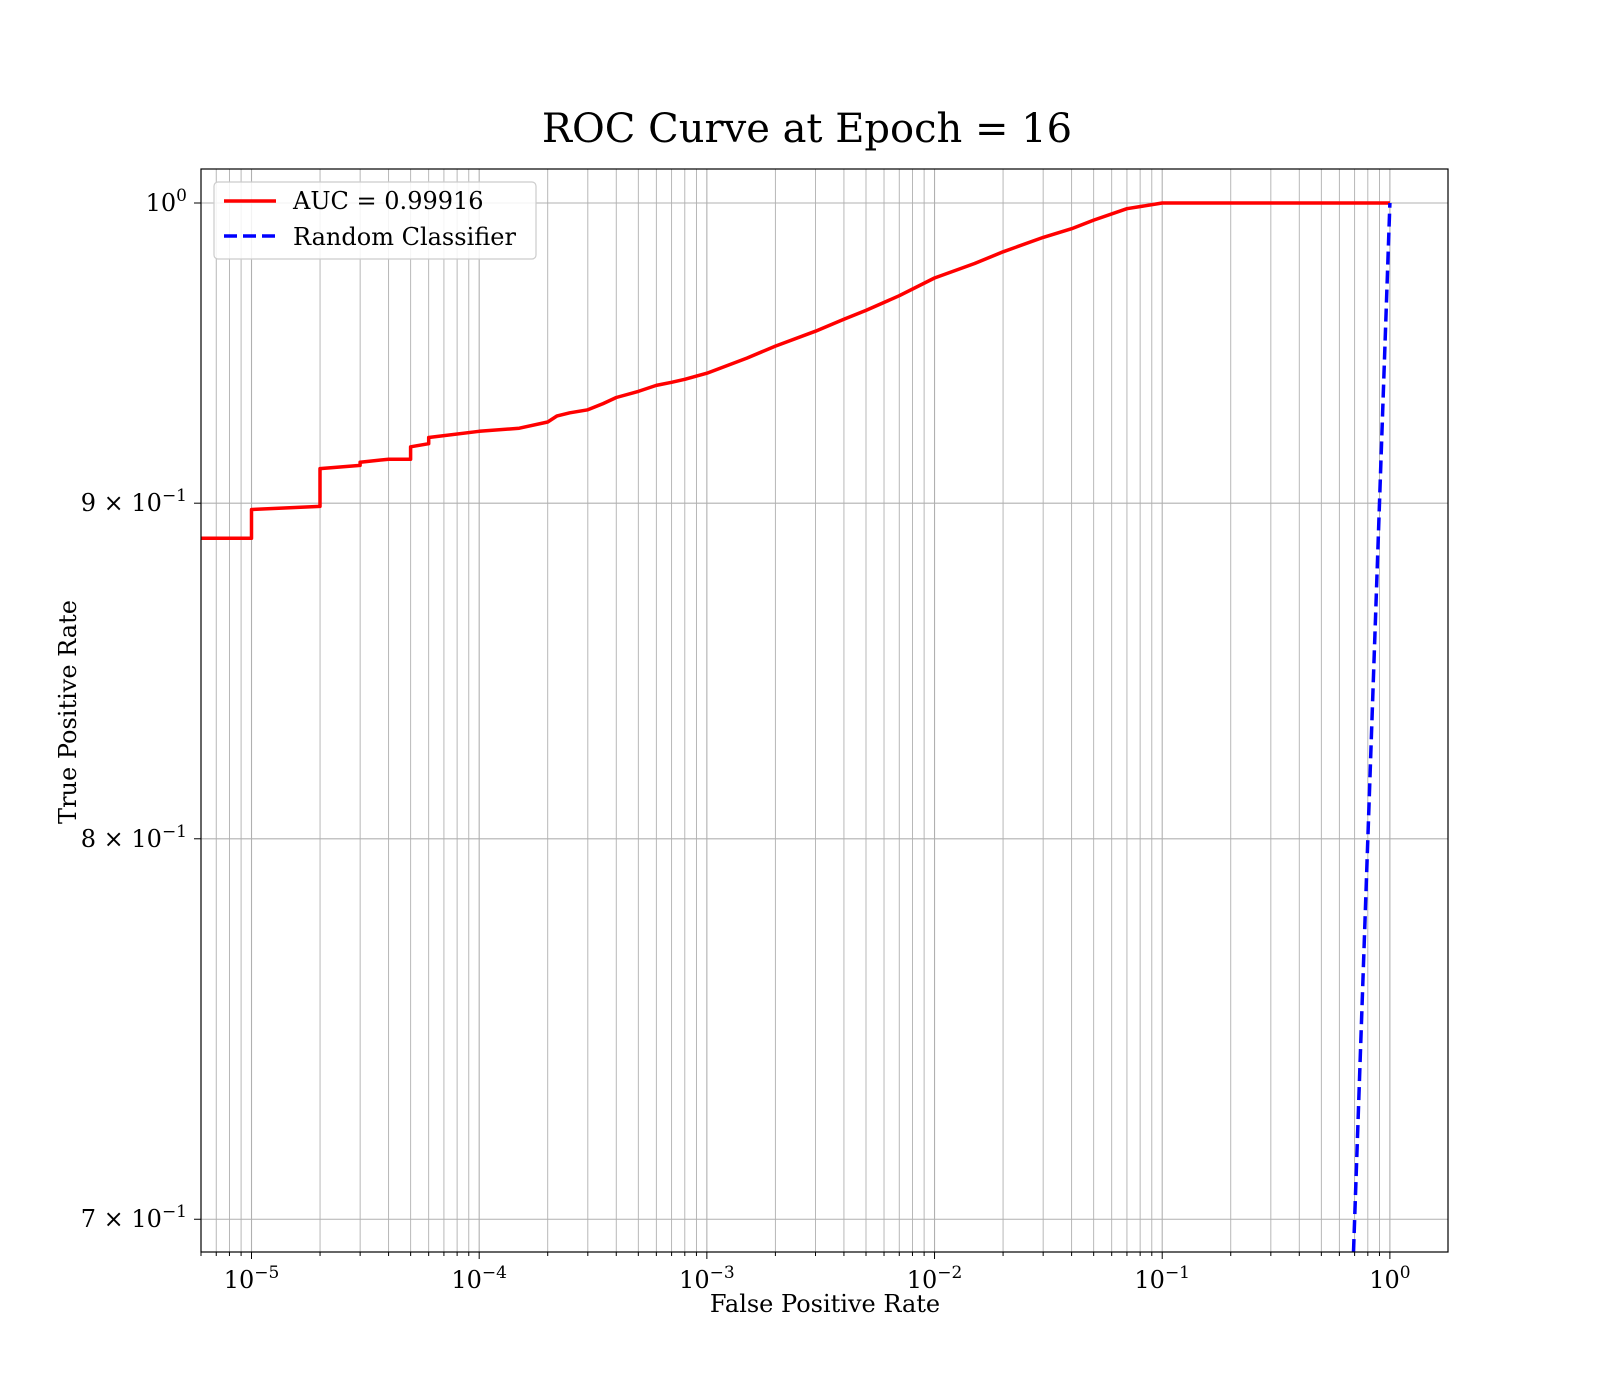  I want to click on x-tick-label: 10⁻⁵, so click(252, 1278).